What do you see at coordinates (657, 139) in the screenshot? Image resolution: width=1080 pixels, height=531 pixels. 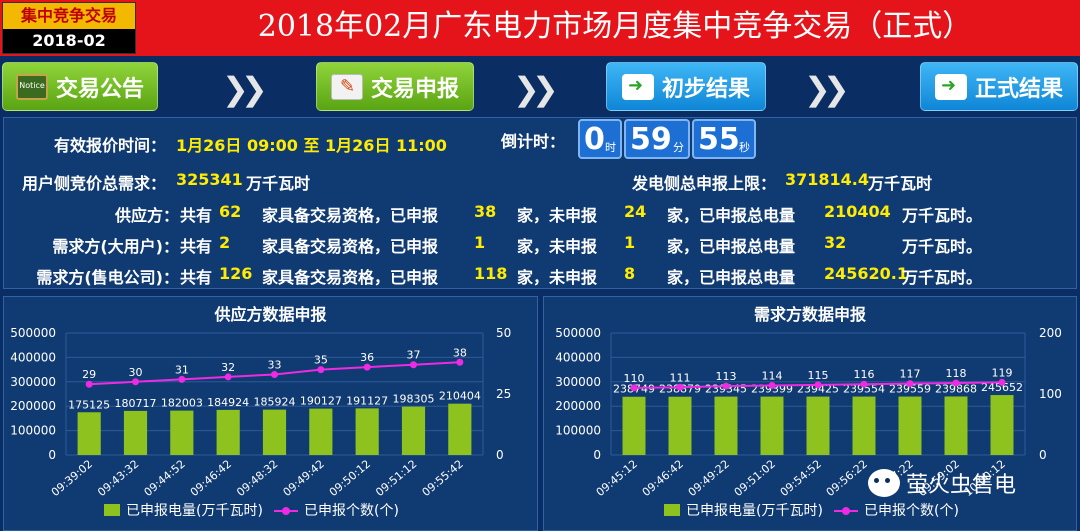 I see `countdown-minutes: 59 分` at bounding box center [657, 139].